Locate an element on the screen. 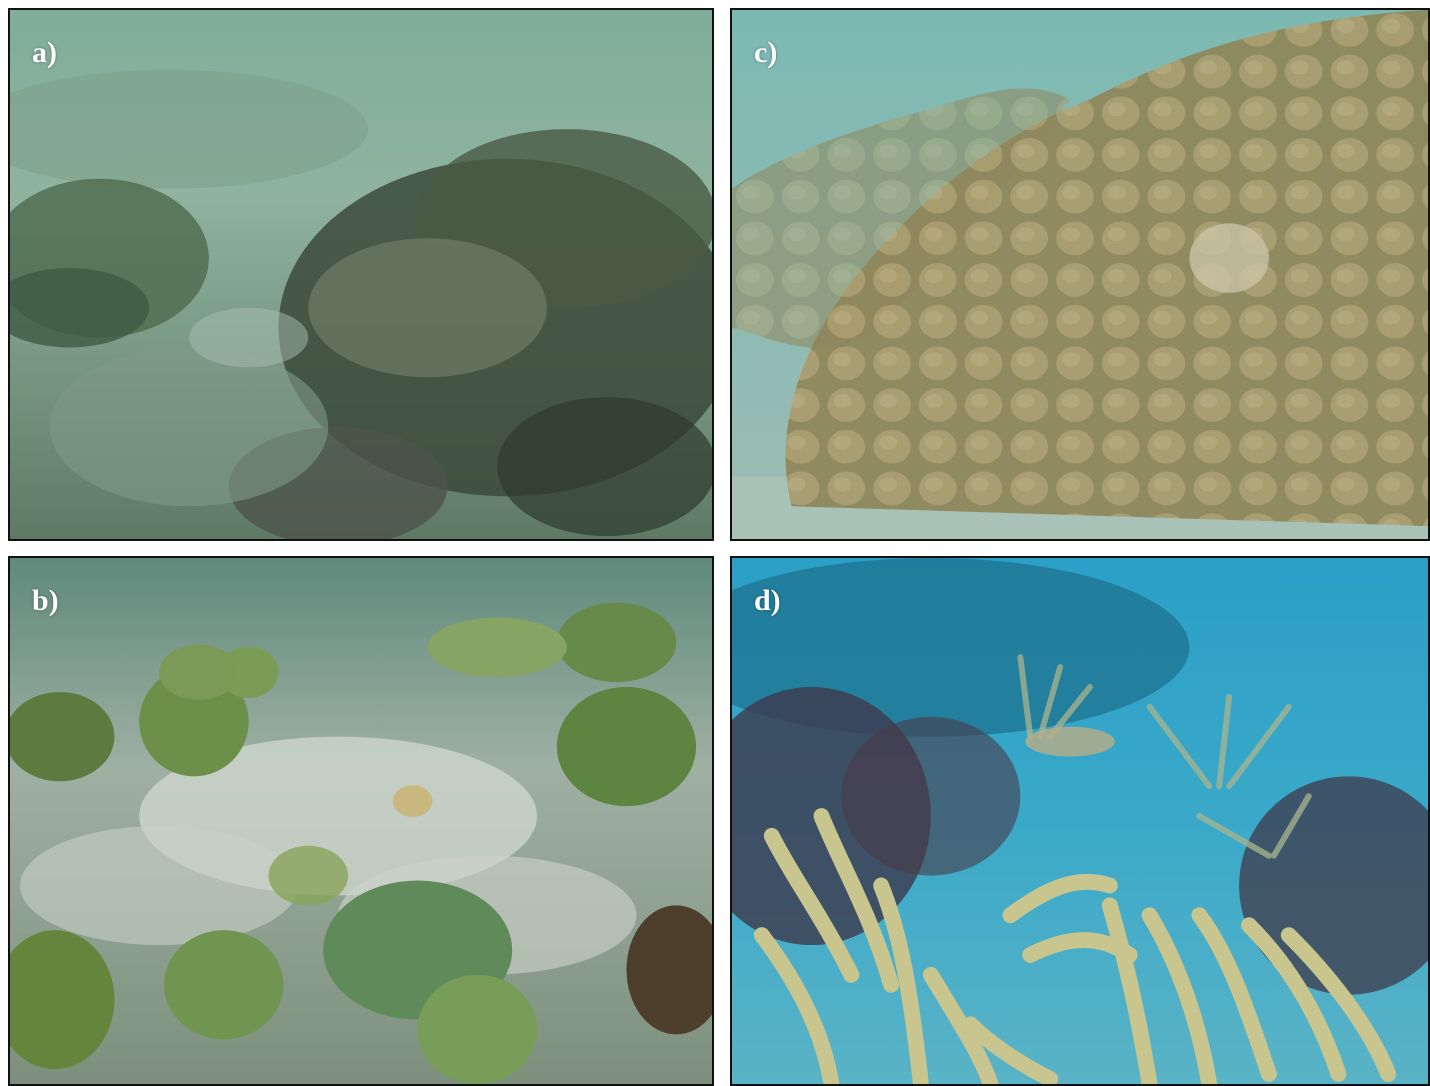 The image size is (1430, 1086). panel-label-a: a) is located at coordinates (44, 52).